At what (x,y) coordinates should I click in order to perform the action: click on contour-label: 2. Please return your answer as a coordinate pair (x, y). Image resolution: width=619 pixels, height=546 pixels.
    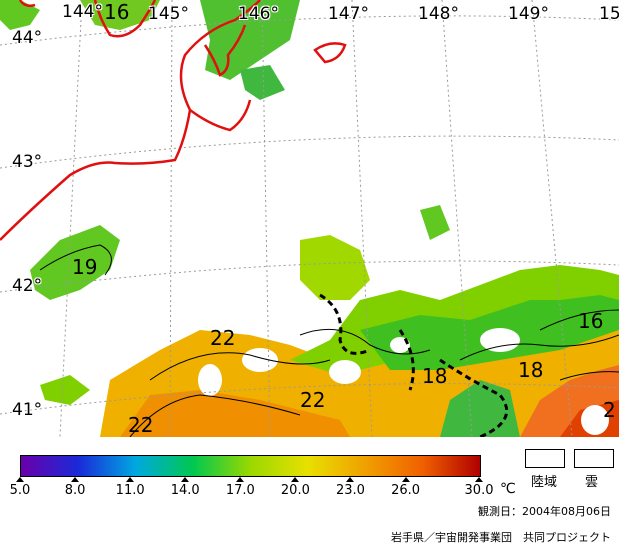
    Looking at the image, I should click on (609, 410).